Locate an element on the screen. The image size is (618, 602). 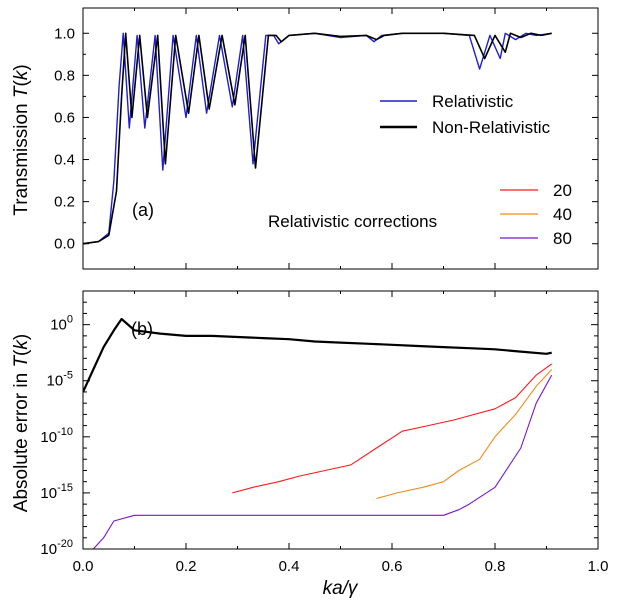
top-y-tick-label: 0.6 is located at coordinates (64, 117).